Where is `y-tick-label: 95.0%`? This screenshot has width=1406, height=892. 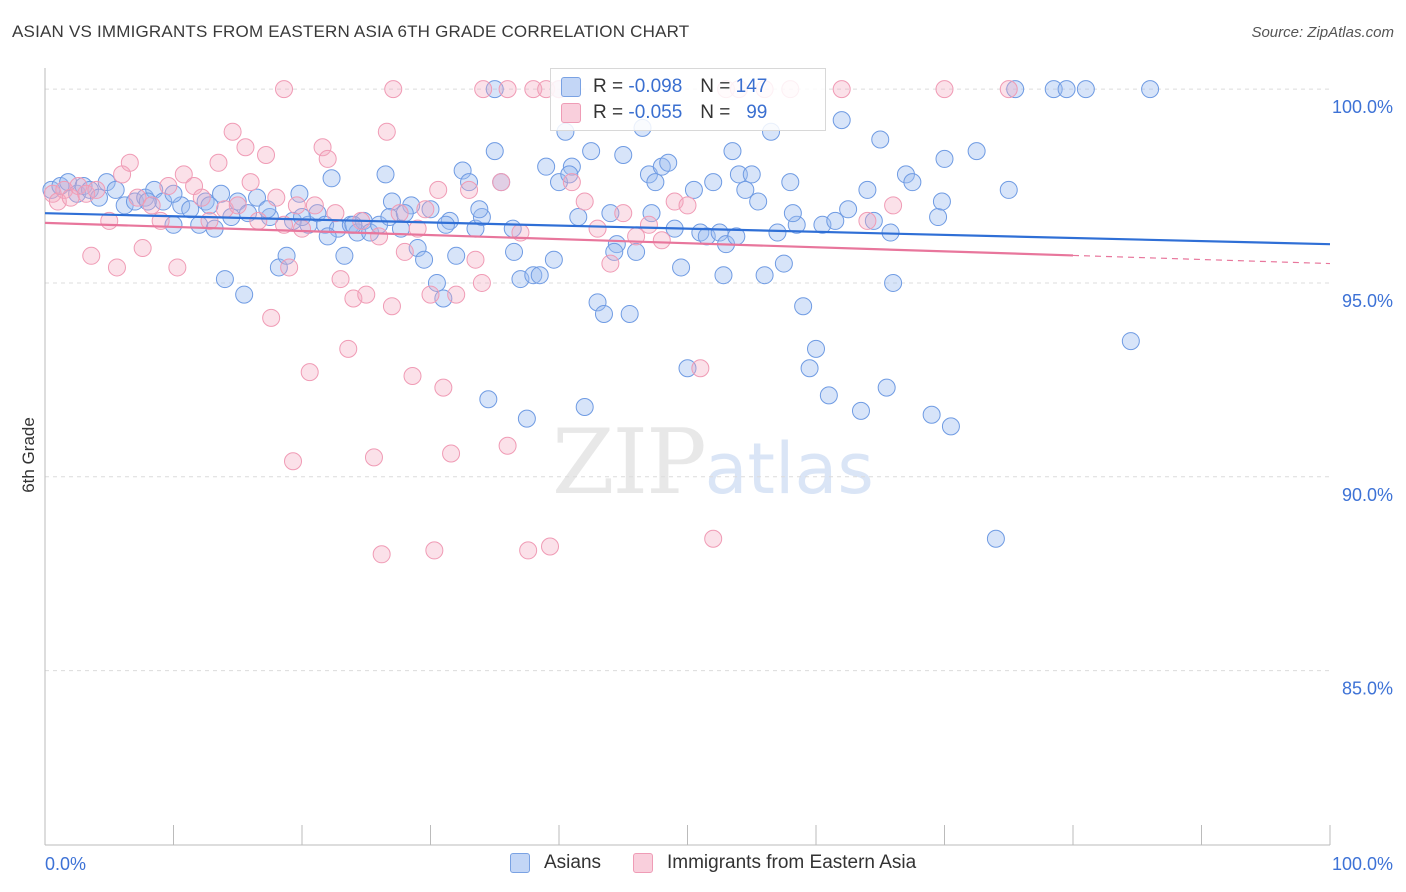
y-tick-label: 95.0% is located at coordinates (1367, 301).